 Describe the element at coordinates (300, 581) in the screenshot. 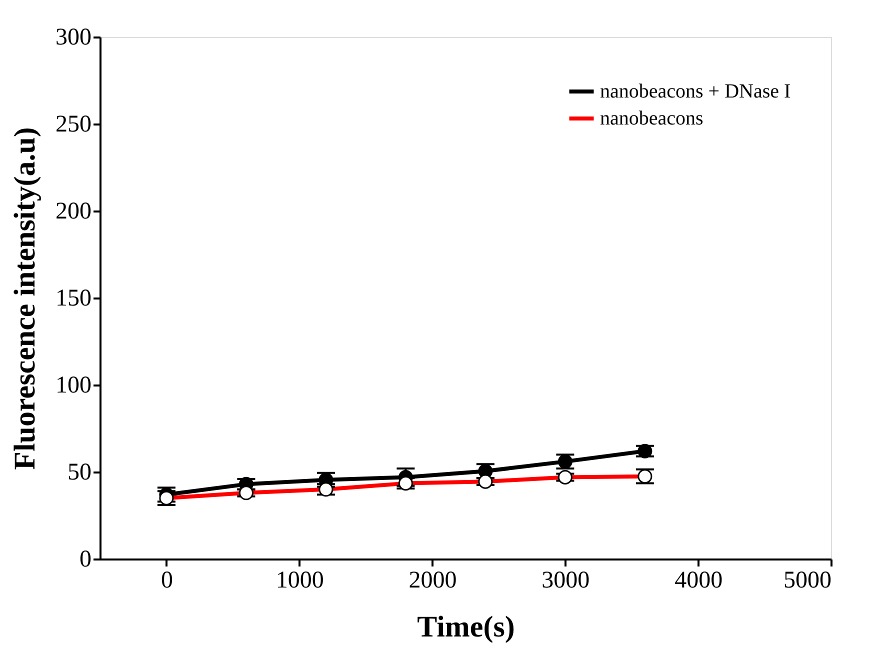

I see `x-tick-label: 1000` at that location.